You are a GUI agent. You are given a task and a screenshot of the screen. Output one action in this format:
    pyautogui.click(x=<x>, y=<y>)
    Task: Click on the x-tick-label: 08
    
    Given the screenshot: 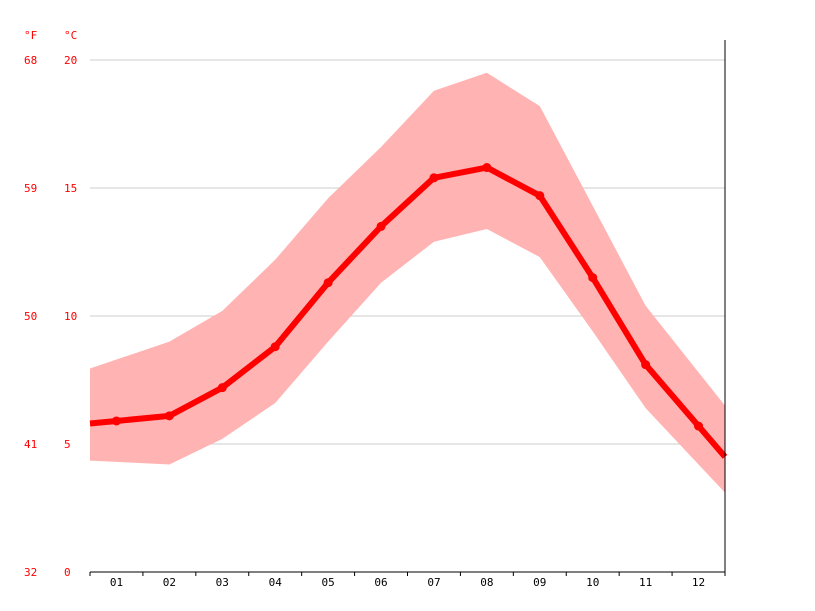 What is the action you would take?
    pyautogui.click(x=486, y=582)
    